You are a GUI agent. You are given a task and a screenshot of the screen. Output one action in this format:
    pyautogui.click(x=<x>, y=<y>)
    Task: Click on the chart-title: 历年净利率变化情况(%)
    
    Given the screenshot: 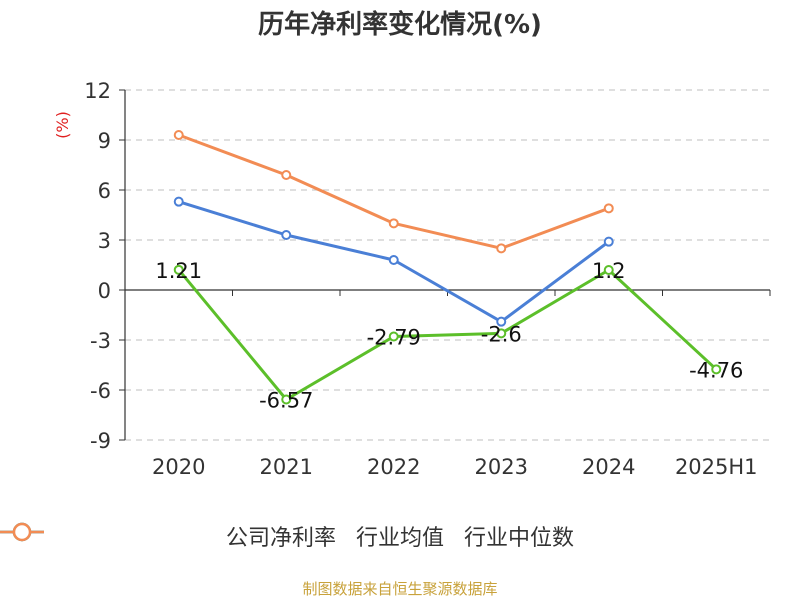 What is the action you would take?
    pyautogui.click(x=400, y=25)
    